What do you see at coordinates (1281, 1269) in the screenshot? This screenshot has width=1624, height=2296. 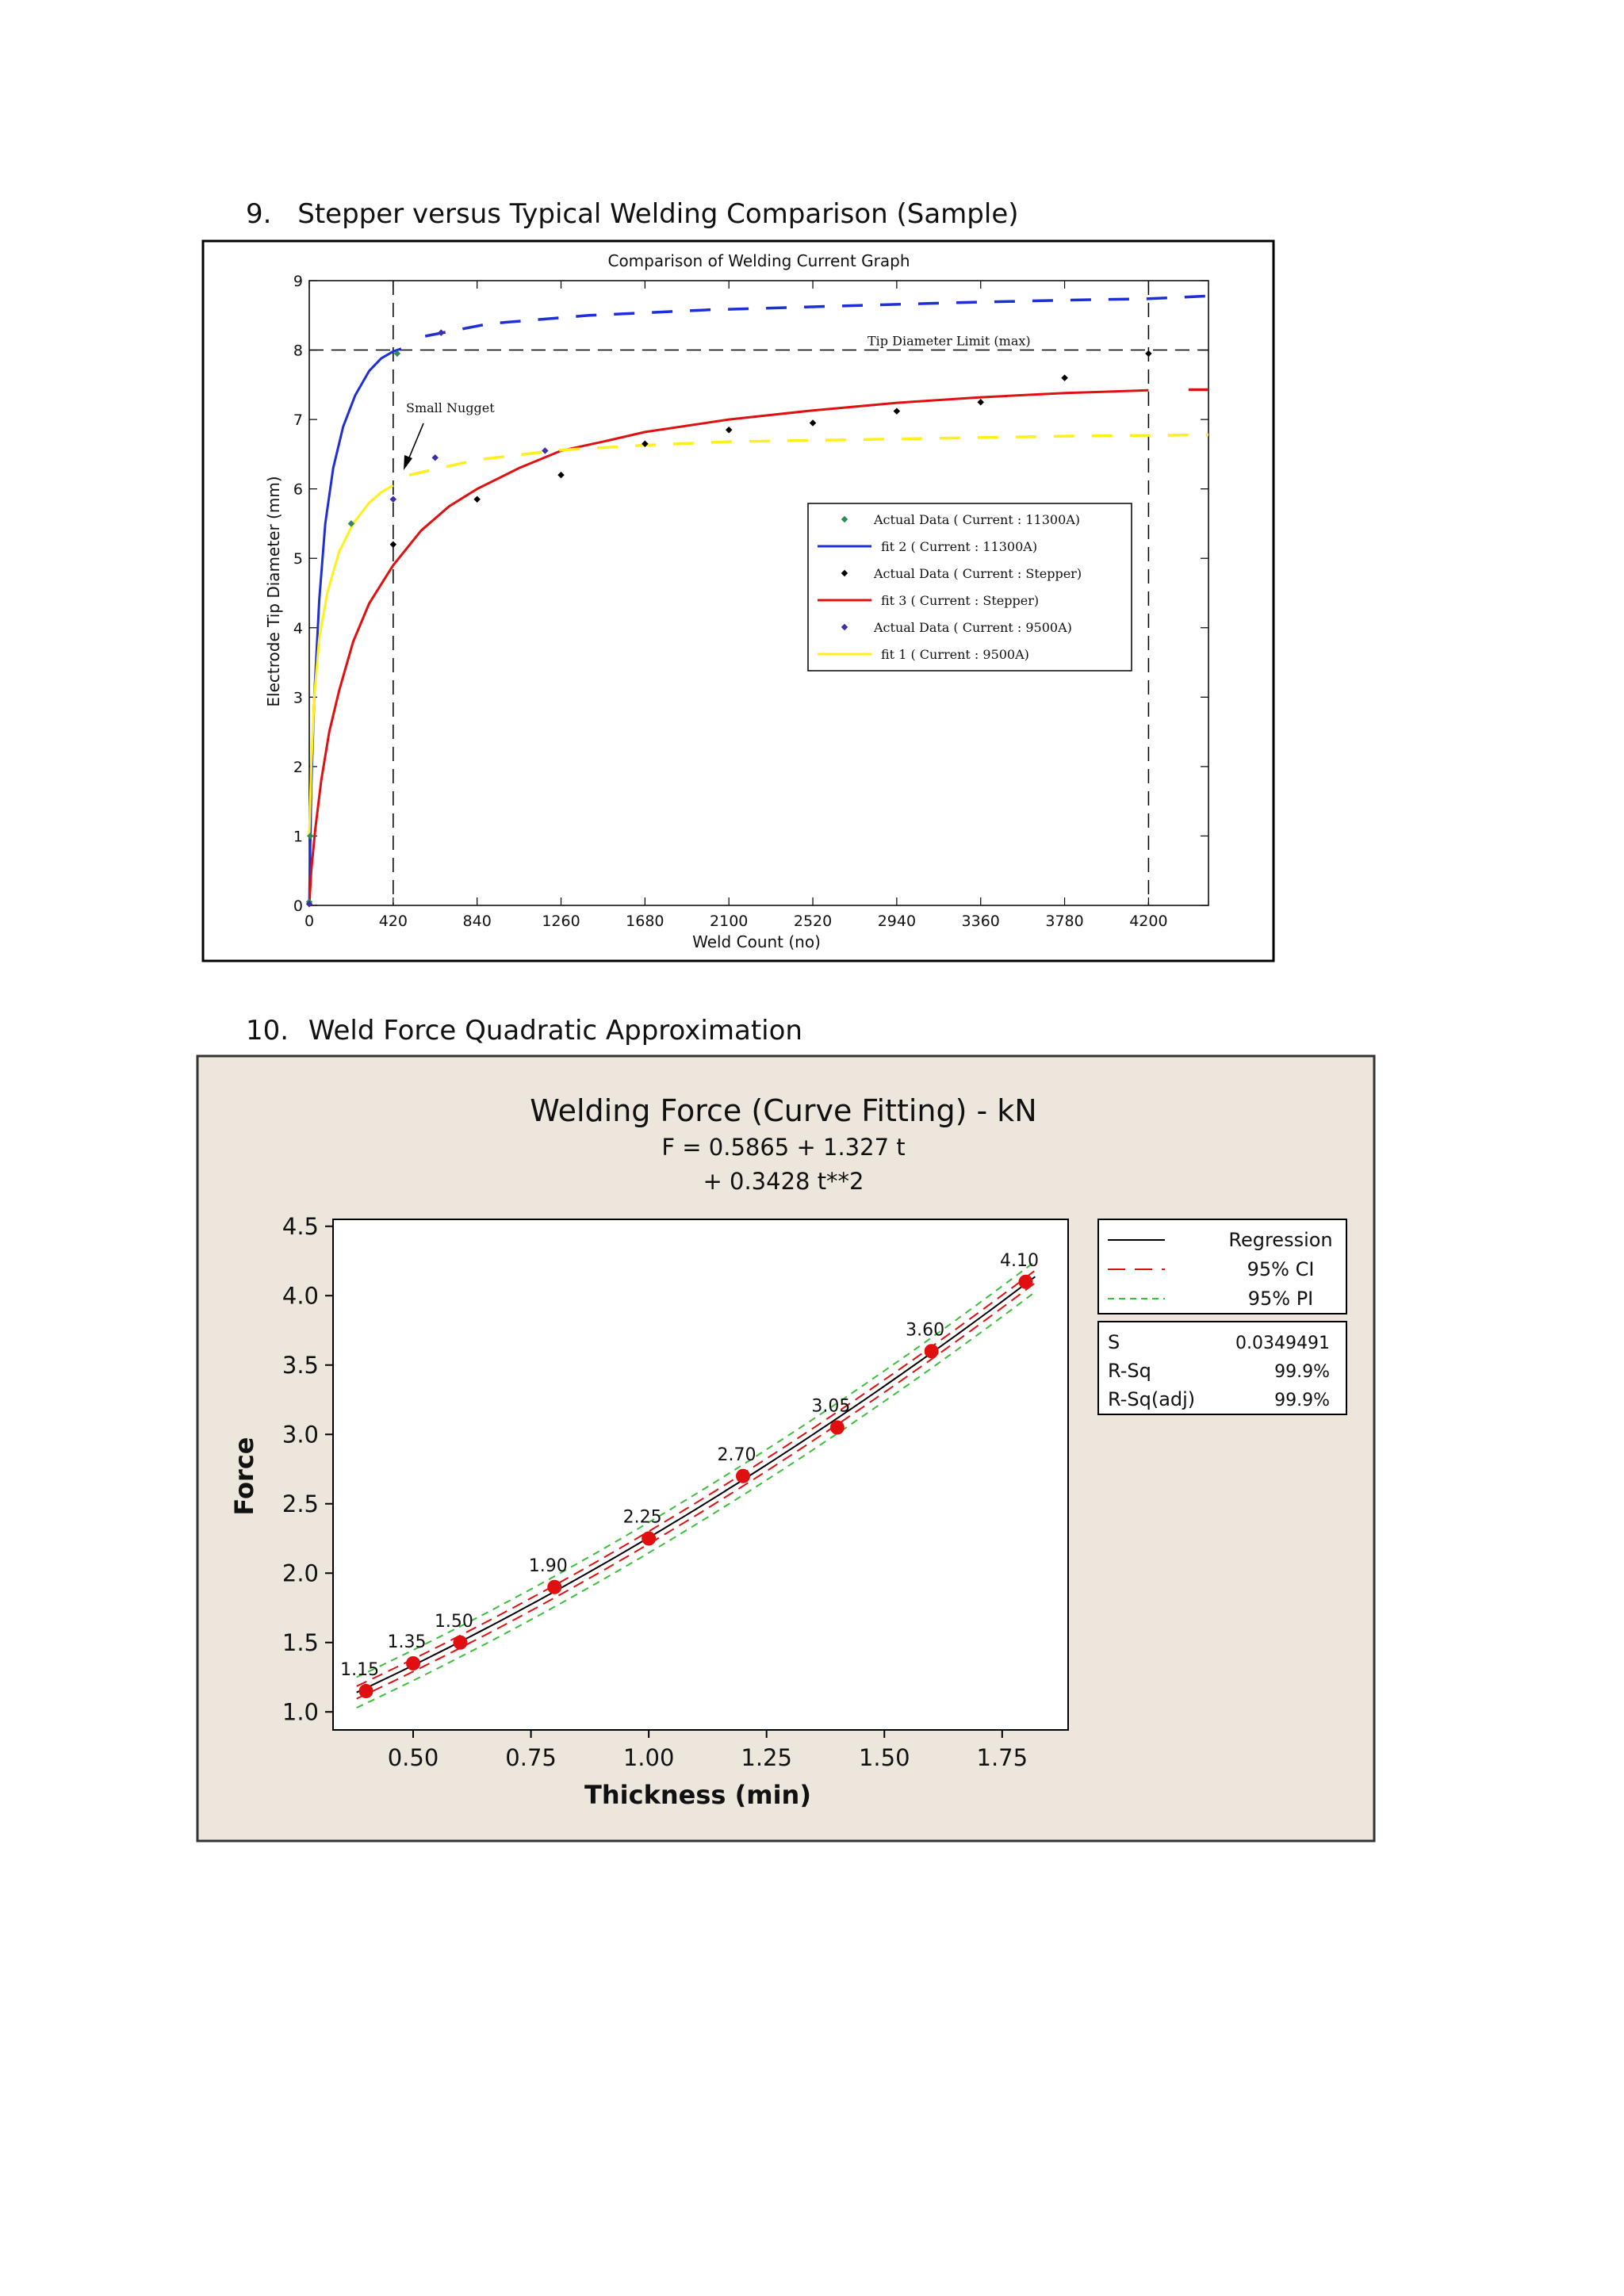 I see `chart2-legend-label: 95% CI` at bounding box center [1281, 1269].